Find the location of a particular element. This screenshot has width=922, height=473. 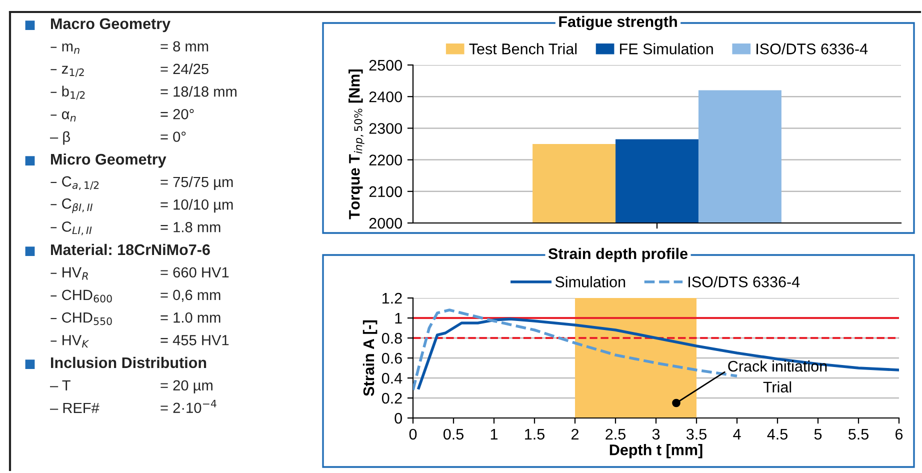

text: – m$_{n}$ = 8 mm is located at coordinates (129, 47).